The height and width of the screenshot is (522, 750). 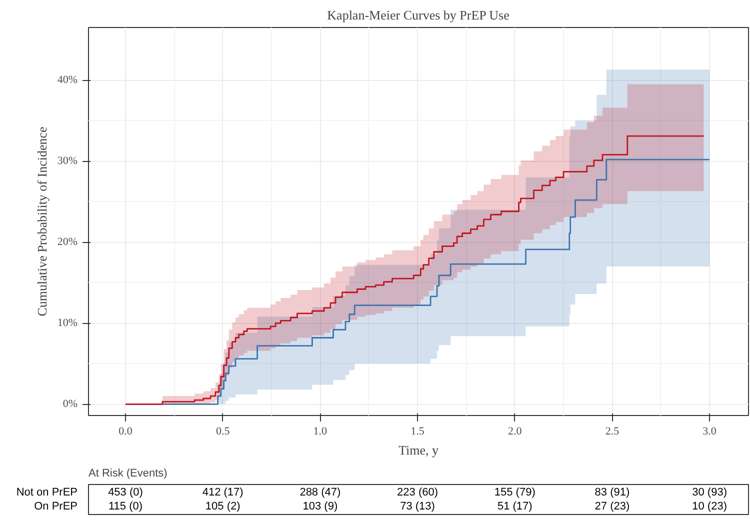 What do you see at coordinates (128, 474) in the screenshot?
I see `text: At Risk (Events)` at bounding box center [128, 474].